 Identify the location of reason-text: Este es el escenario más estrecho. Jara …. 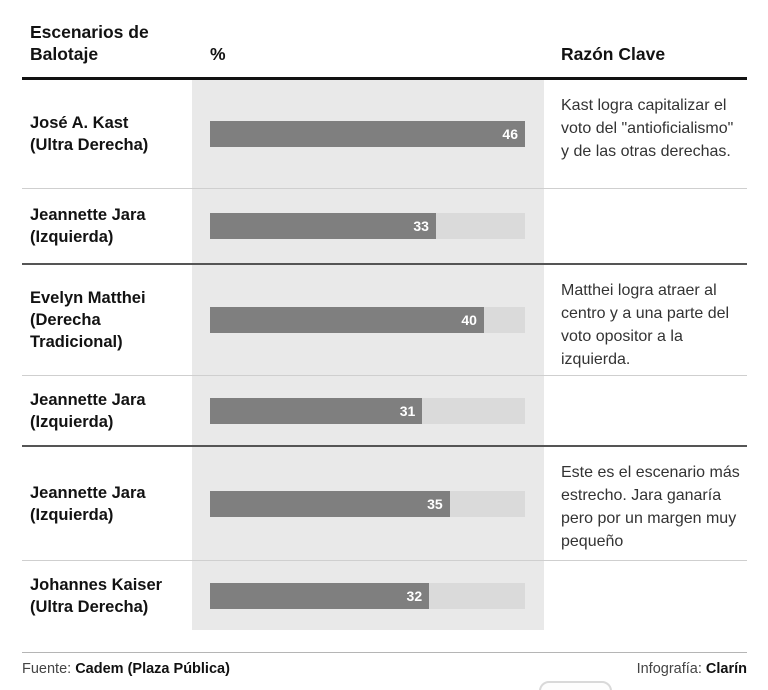
(650, 507).